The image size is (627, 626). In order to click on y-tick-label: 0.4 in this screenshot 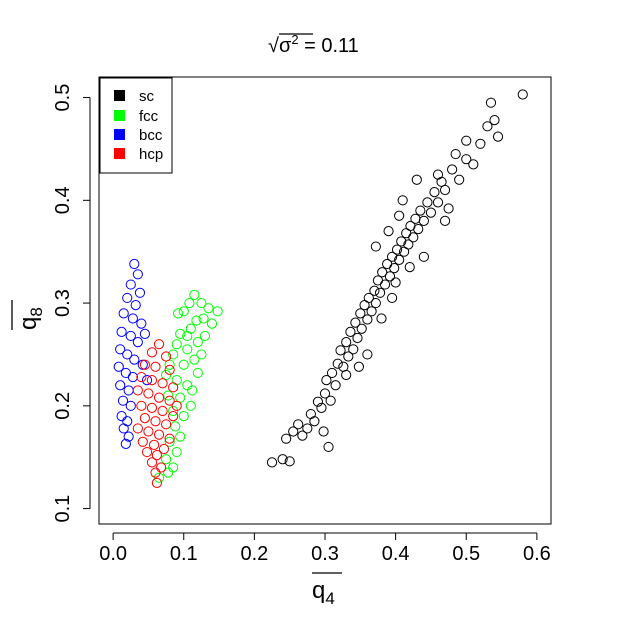, I will do `click(63, 200)`.